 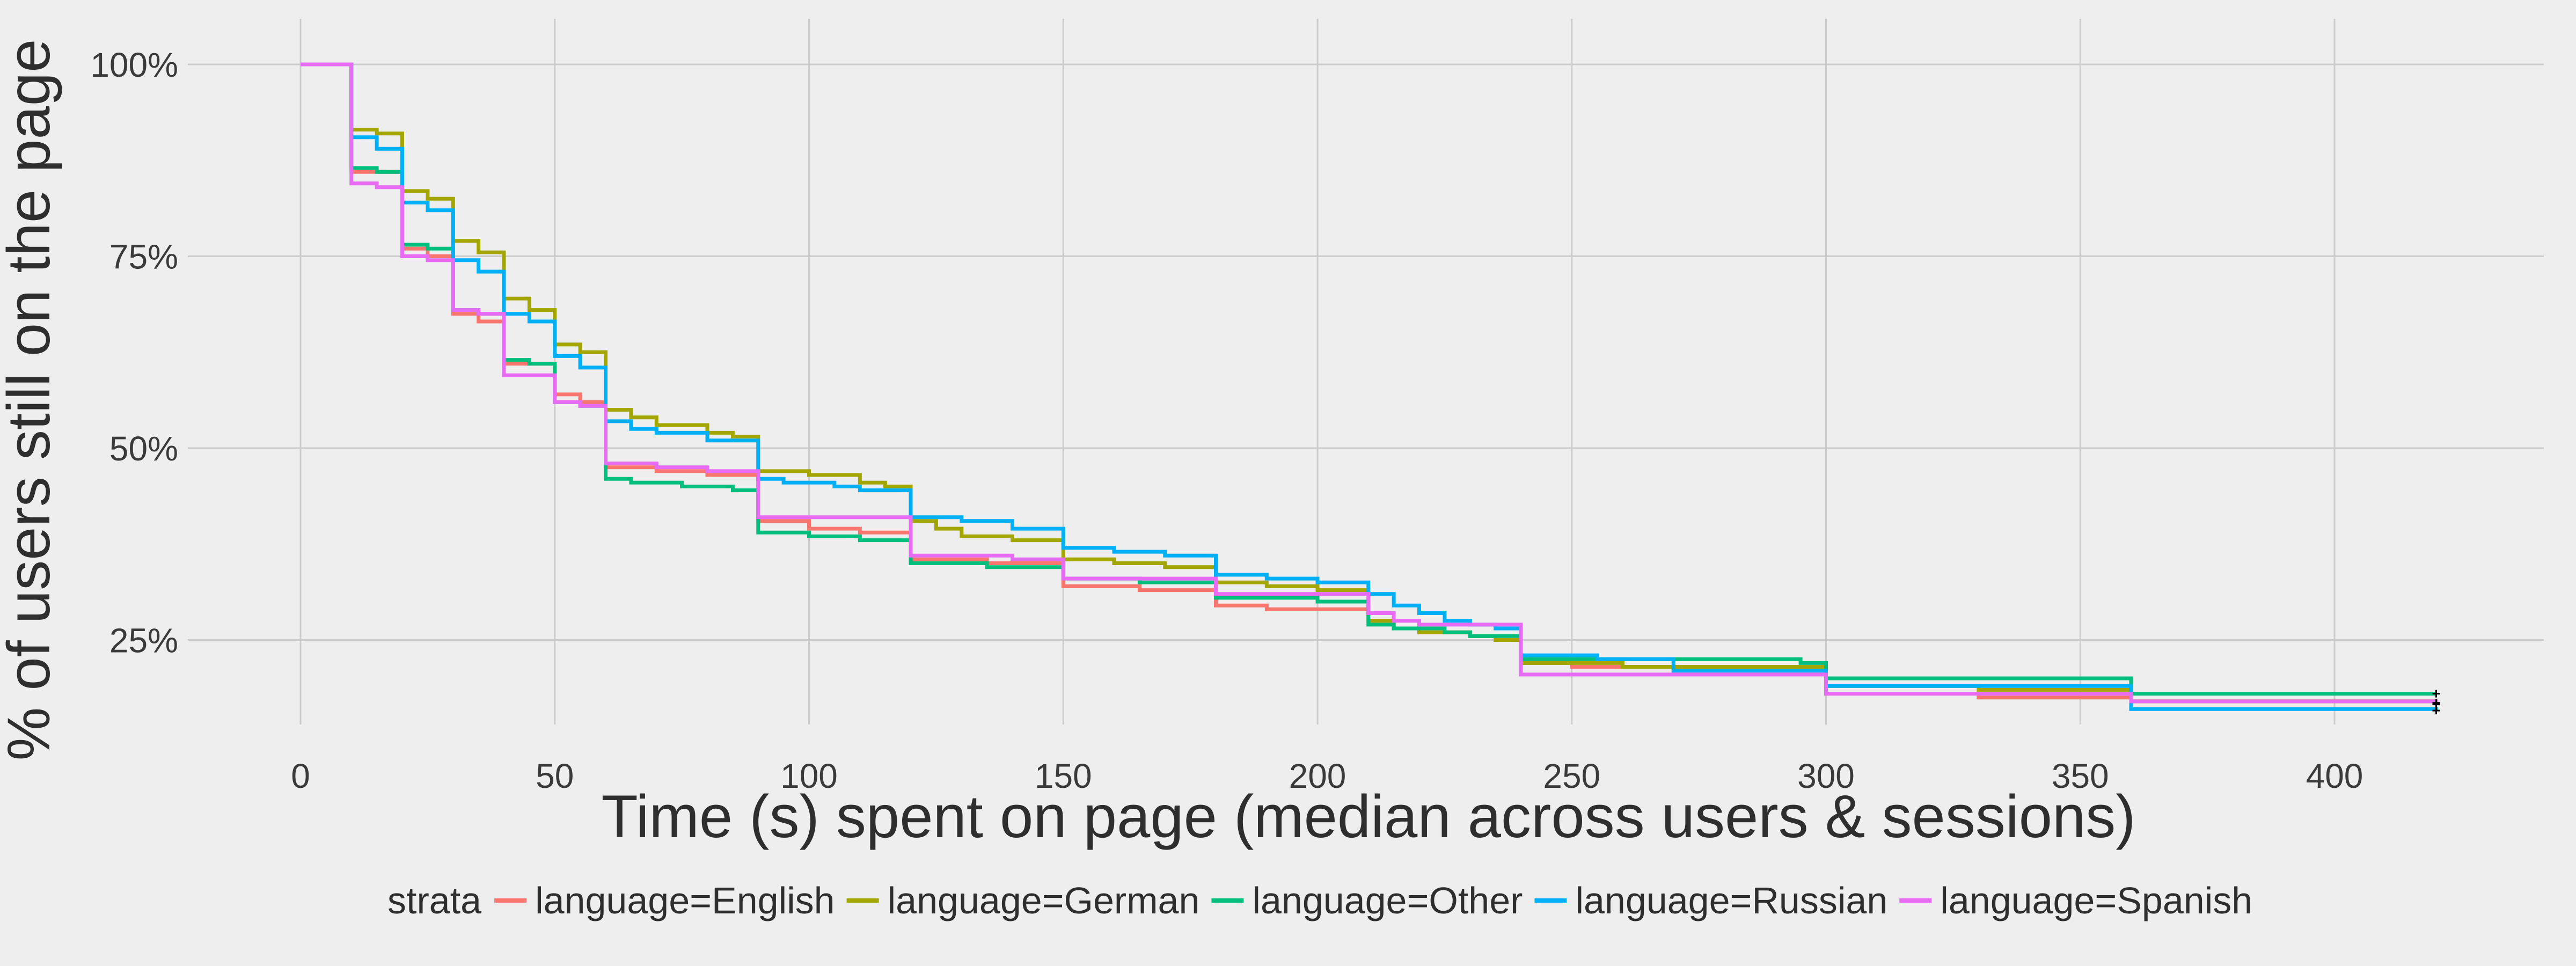 What do you see at coordinates (809, 776) in the screenshot?
I see `x-tick-label: 100` at bounding box center [809, 776].